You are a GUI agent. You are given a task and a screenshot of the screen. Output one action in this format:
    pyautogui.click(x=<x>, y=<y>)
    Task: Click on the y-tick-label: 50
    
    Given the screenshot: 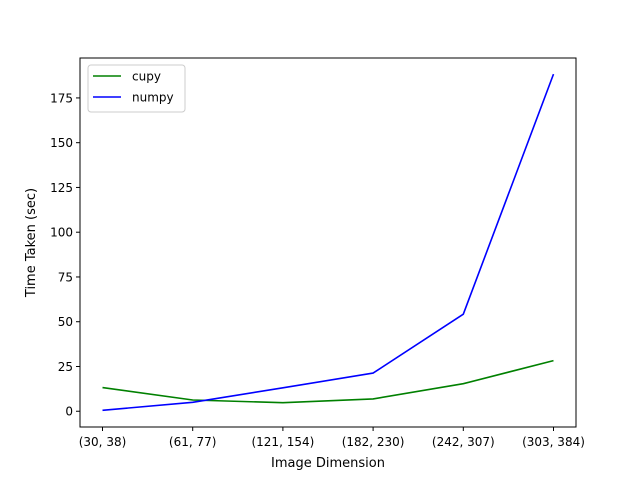 What is the action you would take?
    pyautogui.click(x=65, y=322)
    